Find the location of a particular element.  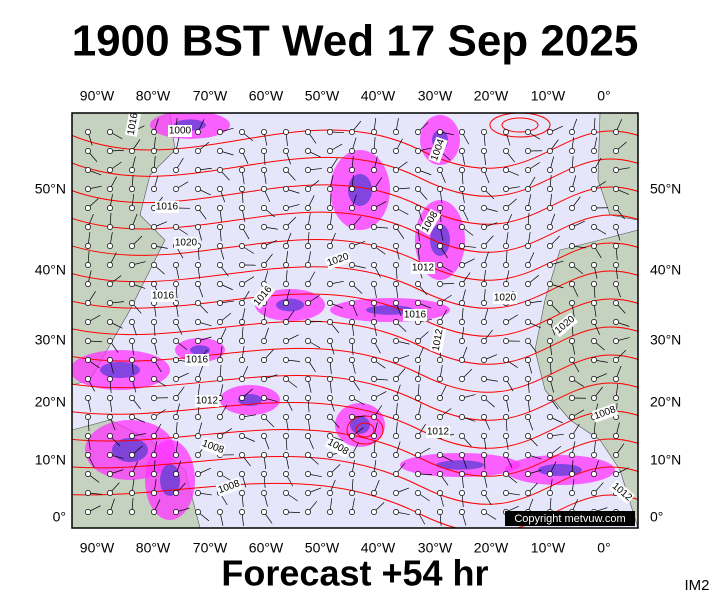

copyright-box is located at coordinates (570, 518).